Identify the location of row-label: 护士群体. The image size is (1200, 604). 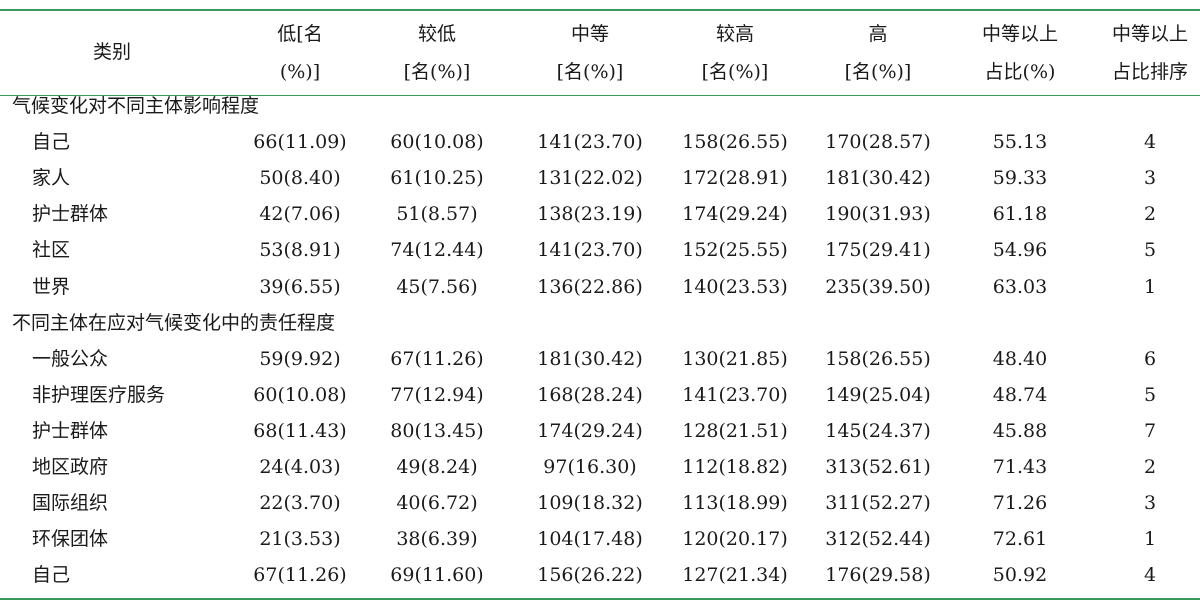
(70, 214).